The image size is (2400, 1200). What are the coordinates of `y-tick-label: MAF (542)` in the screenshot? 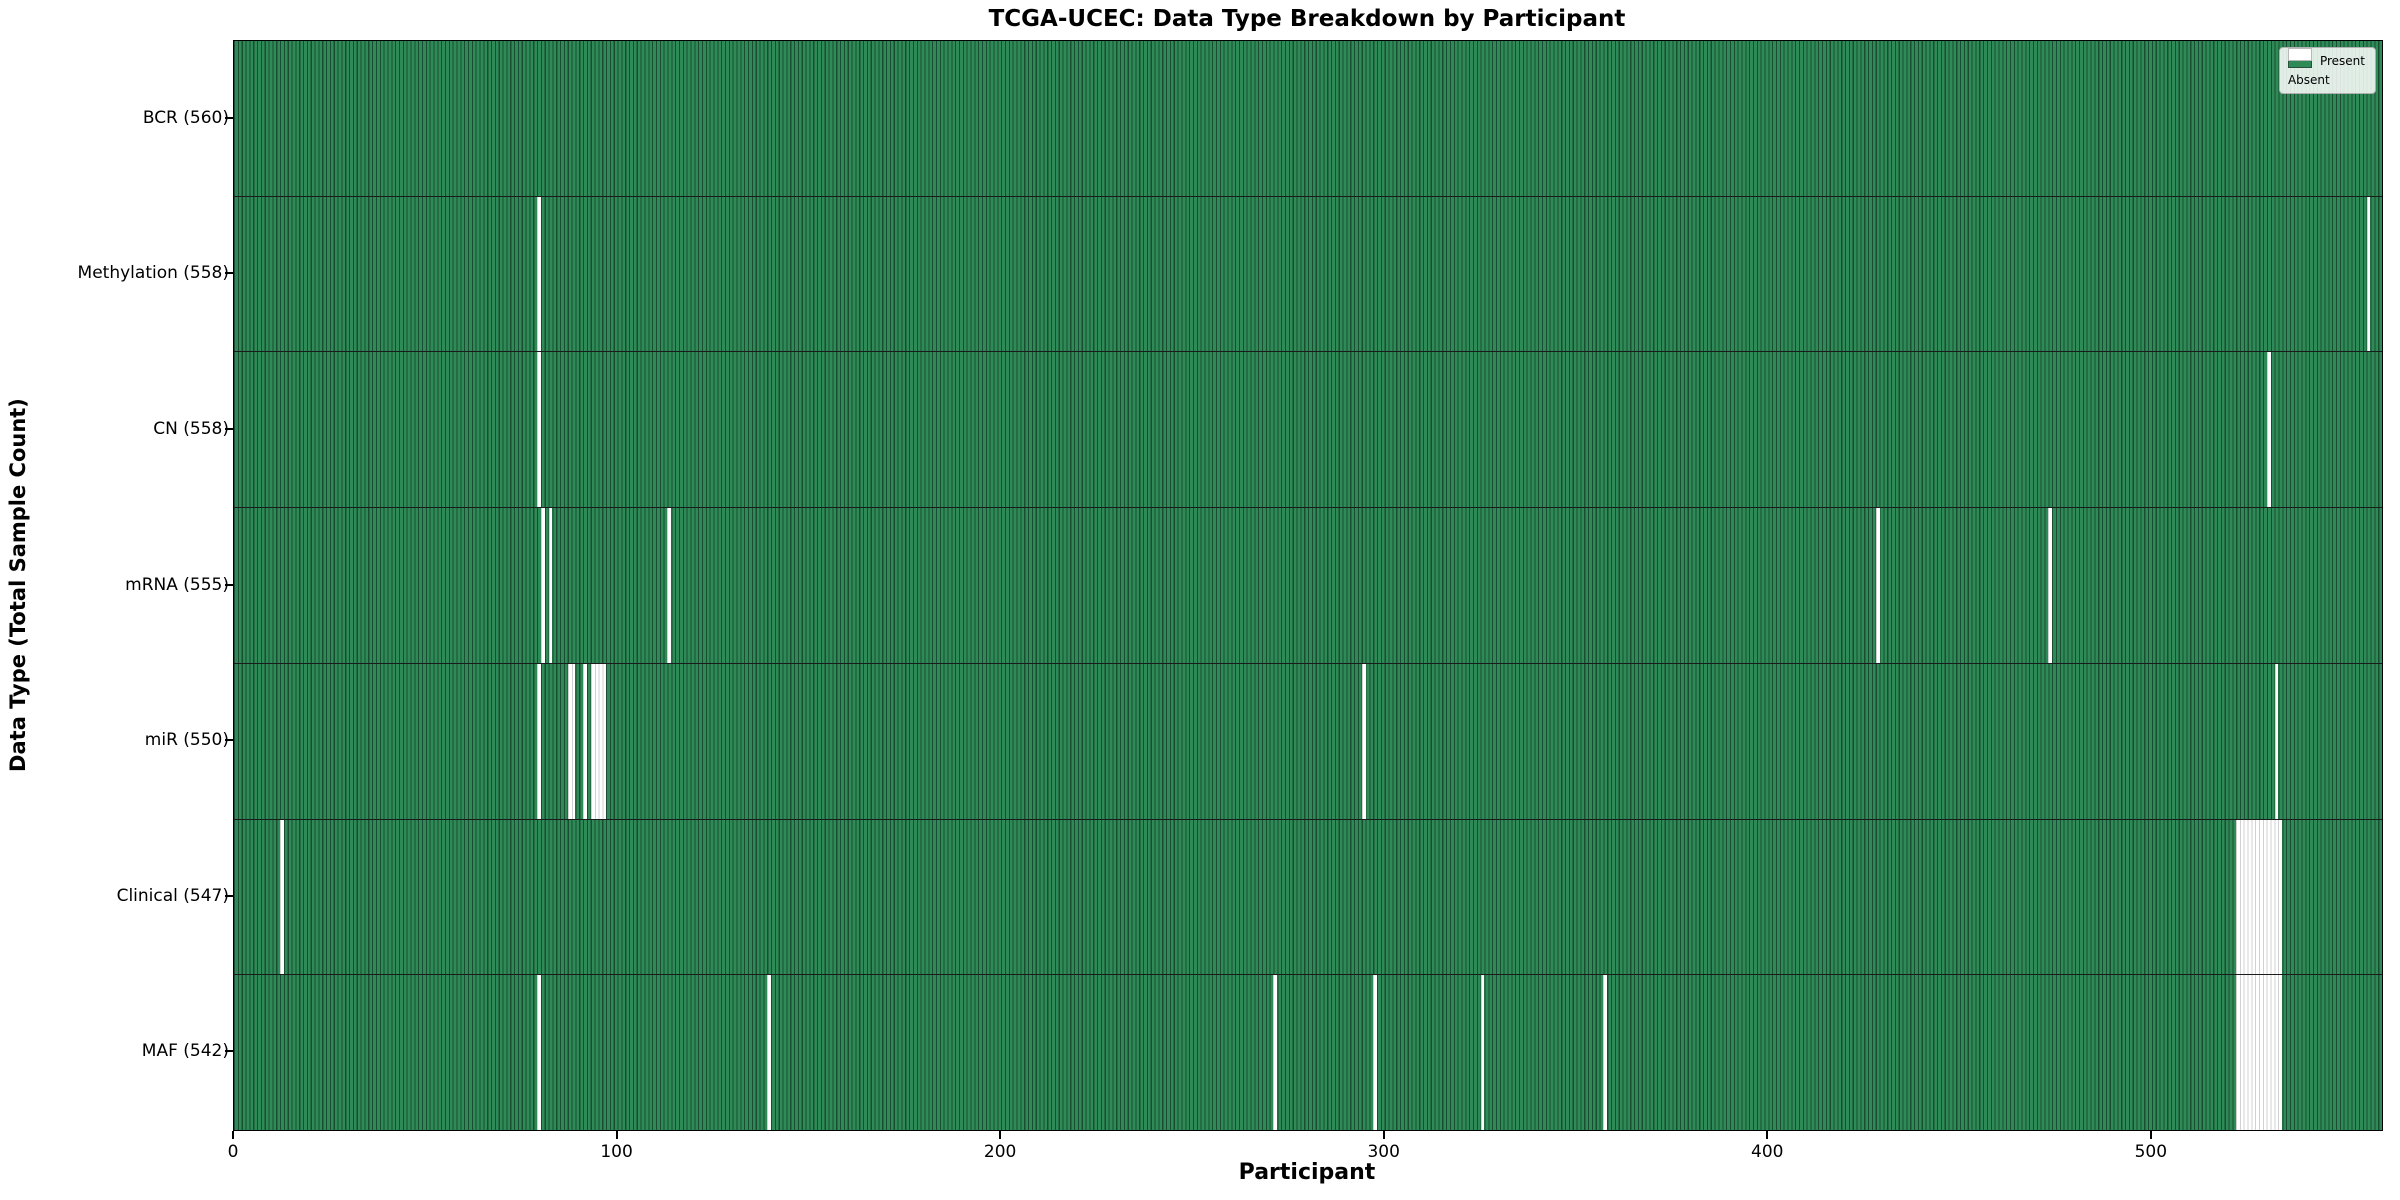 It's located at (185, 1051).